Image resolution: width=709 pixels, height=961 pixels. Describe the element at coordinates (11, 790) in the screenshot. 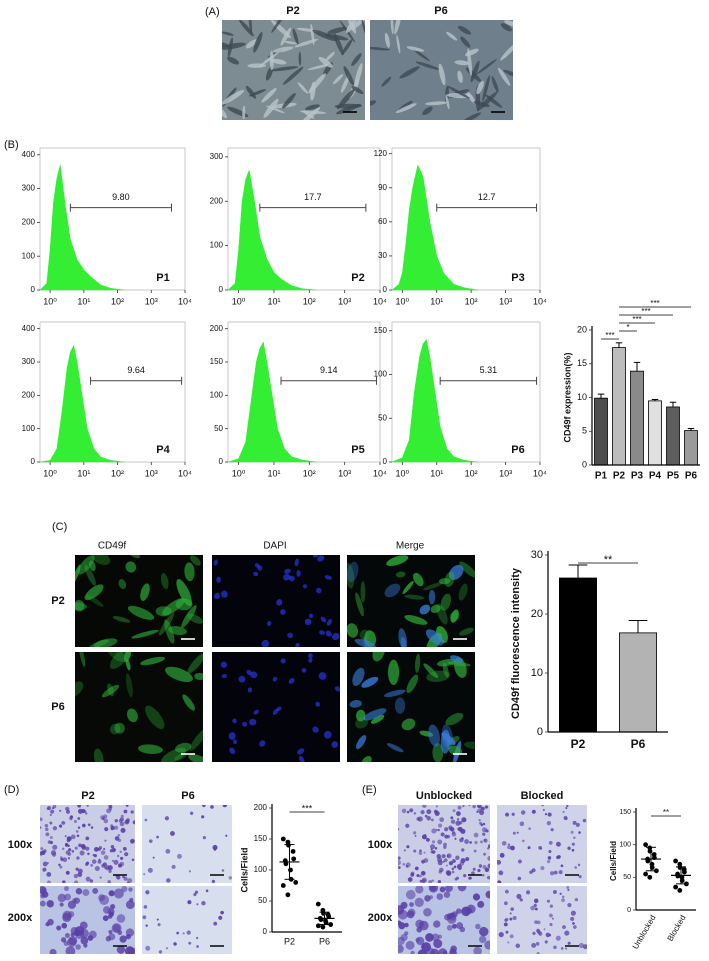

I see `label: (D)` at that location.